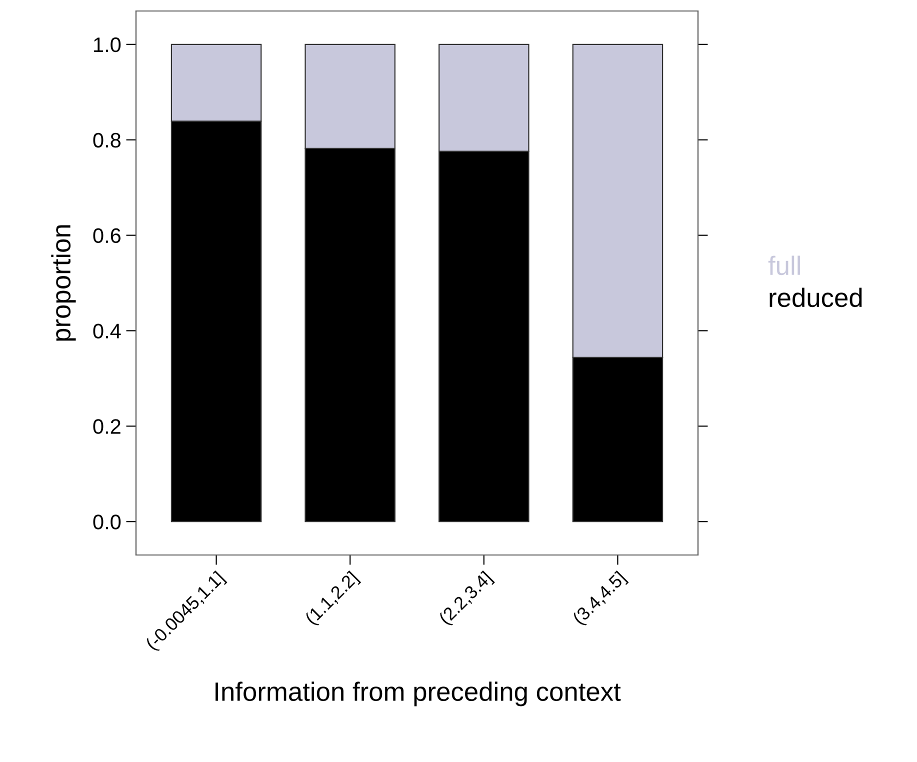 This screenshot has width=917, height=762. What do you see at coordinates (107, 331) in the screenshot?
I see `y-tick-label: 0.4` at bounding box center [107, 331].